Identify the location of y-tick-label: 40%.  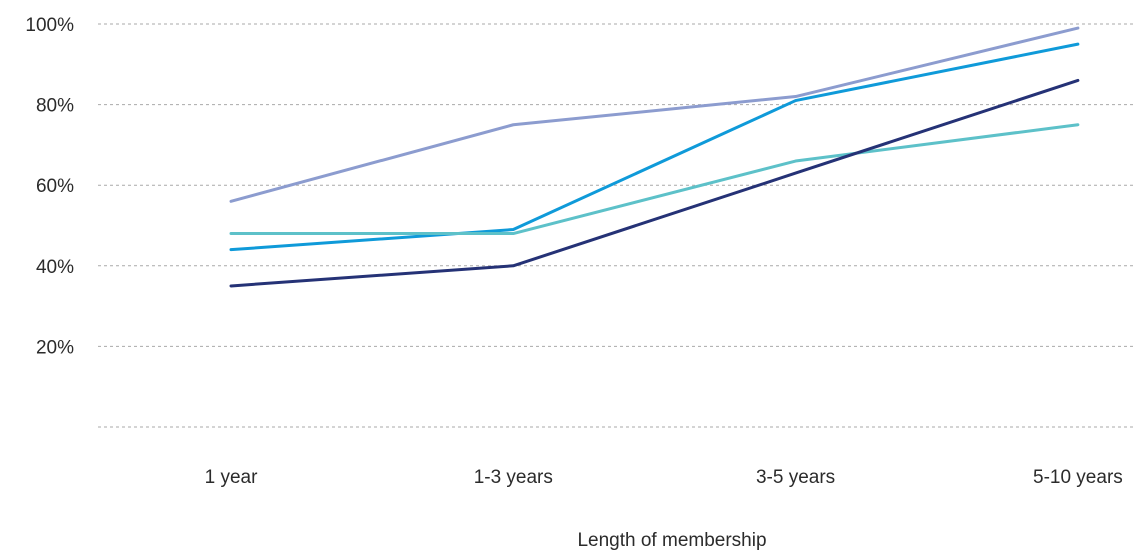
(55, 267).